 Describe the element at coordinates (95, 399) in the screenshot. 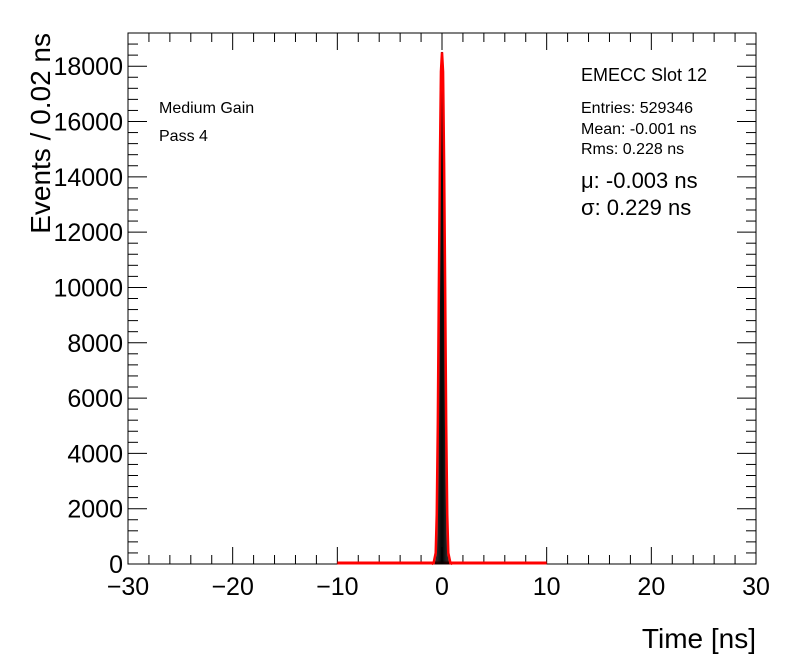

I see `y-tick-label: 6000` at that location.